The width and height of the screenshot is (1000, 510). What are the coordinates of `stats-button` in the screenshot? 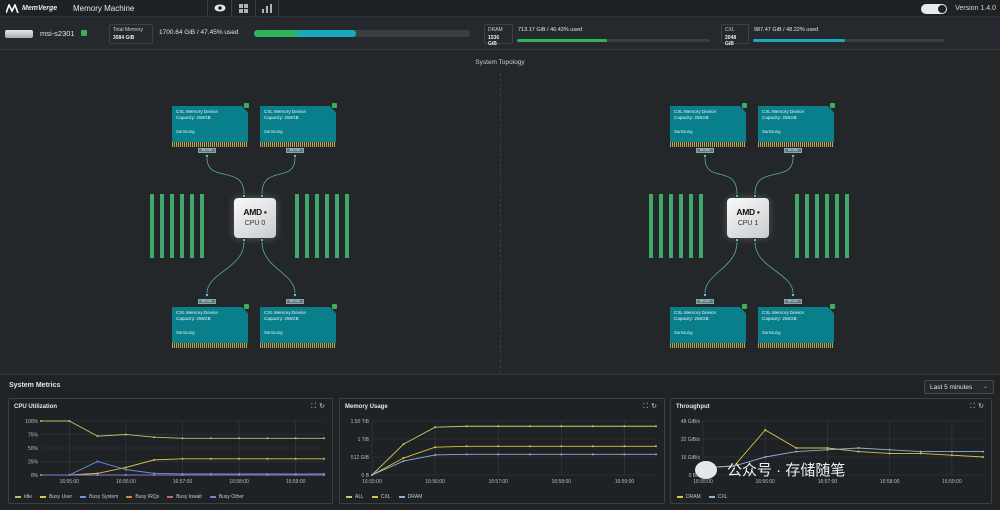 It's located at (267, 8).